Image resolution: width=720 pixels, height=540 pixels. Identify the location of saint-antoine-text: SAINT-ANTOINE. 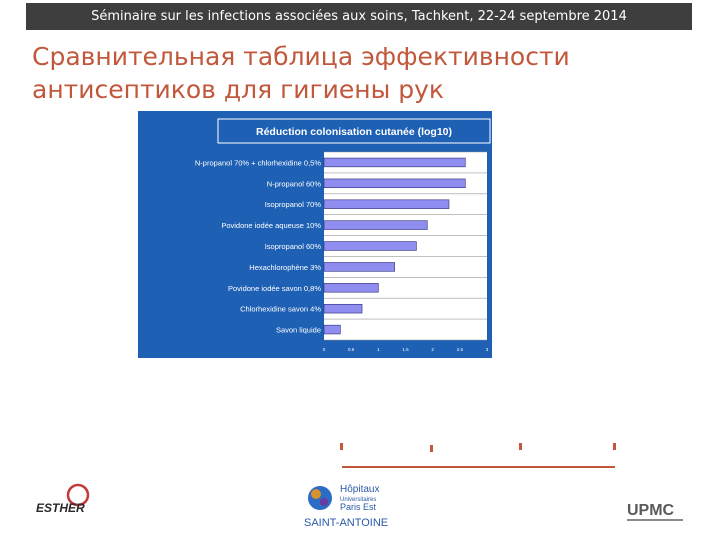
(346, 523).